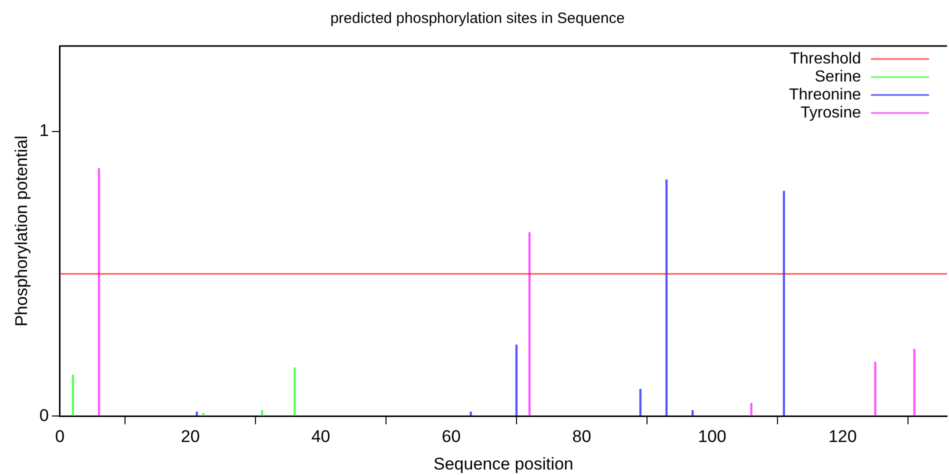 The height and width of the screenshot is (475, 949). I want to click on legend-label: Serine, so click(838, 77).